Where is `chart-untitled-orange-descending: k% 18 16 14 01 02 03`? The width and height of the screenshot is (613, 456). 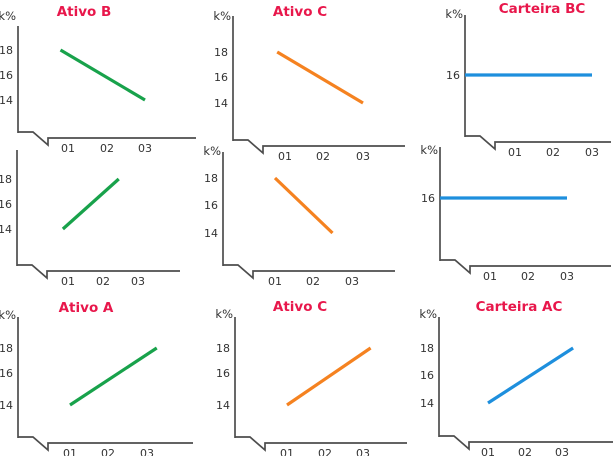
chart-untitled-orange-descending: k% 18 16 14 01 02 03 is located at coordinates (305, 219).